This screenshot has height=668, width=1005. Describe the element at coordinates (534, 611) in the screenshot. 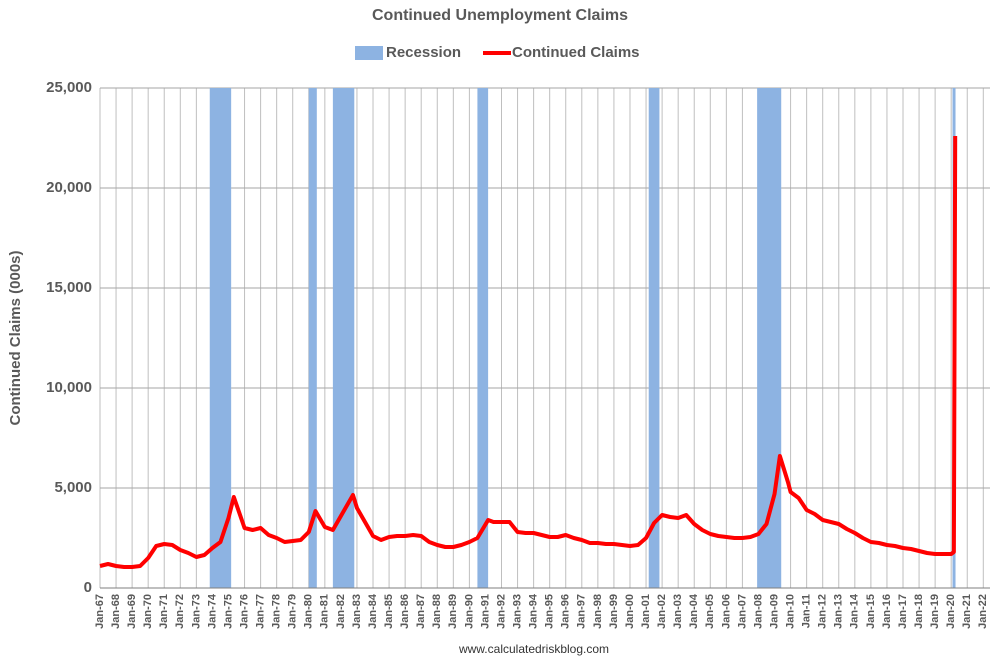

I see `x-tick-label: Jan-94` at that location.